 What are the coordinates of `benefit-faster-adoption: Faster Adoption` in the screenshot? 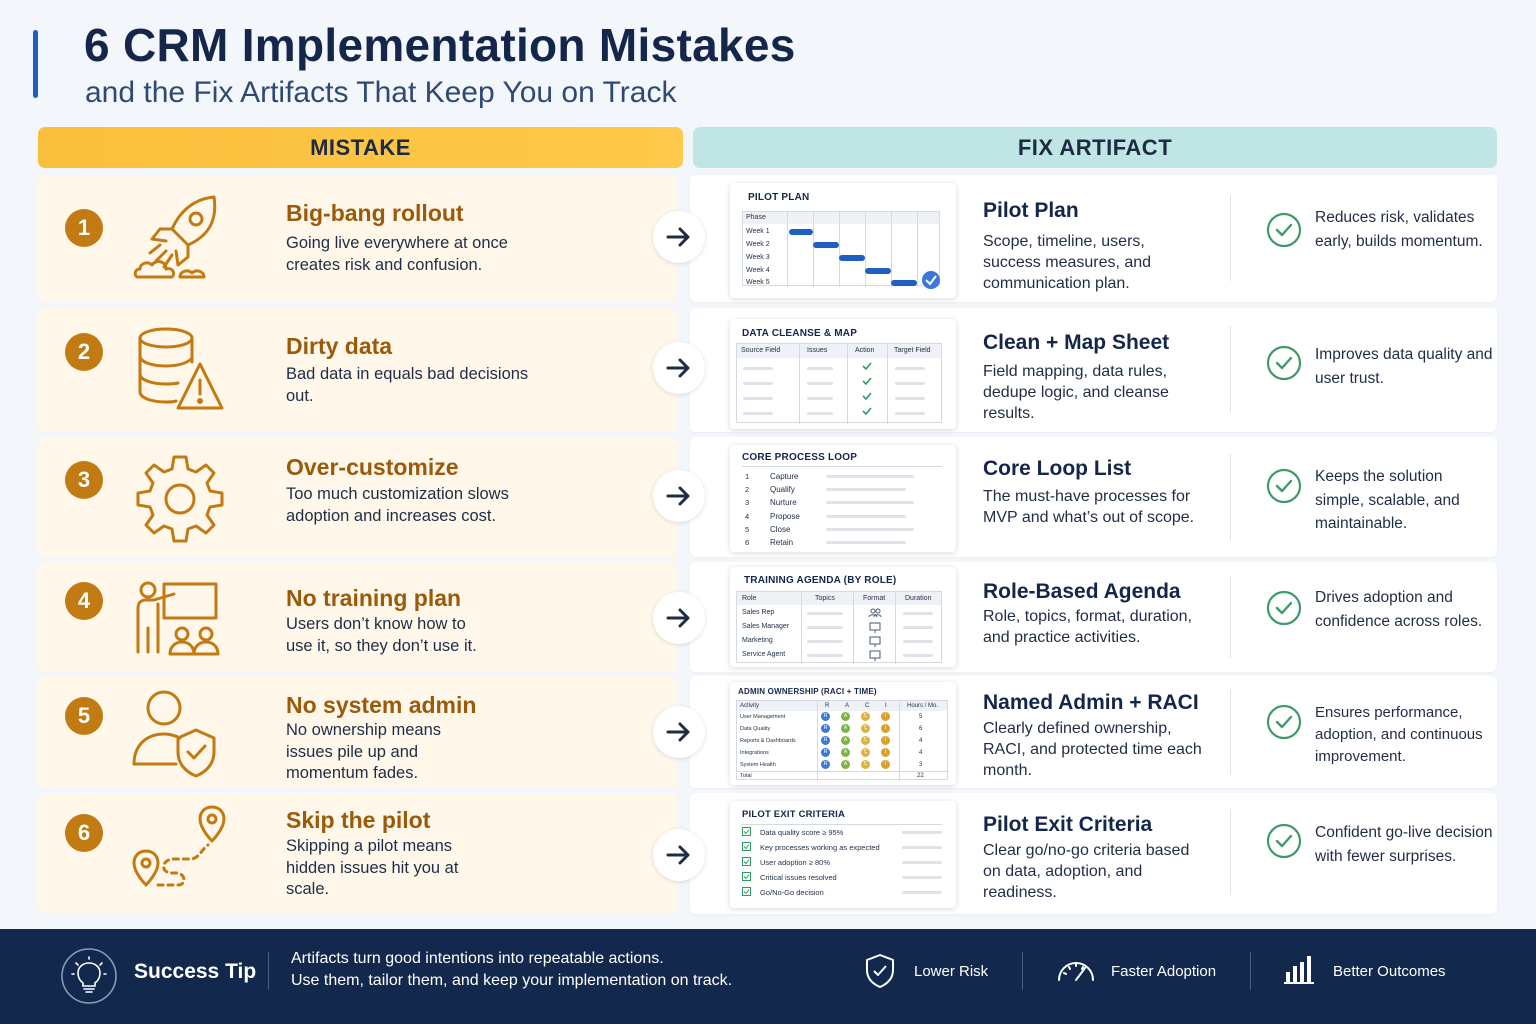 It's located at (1164, 971).